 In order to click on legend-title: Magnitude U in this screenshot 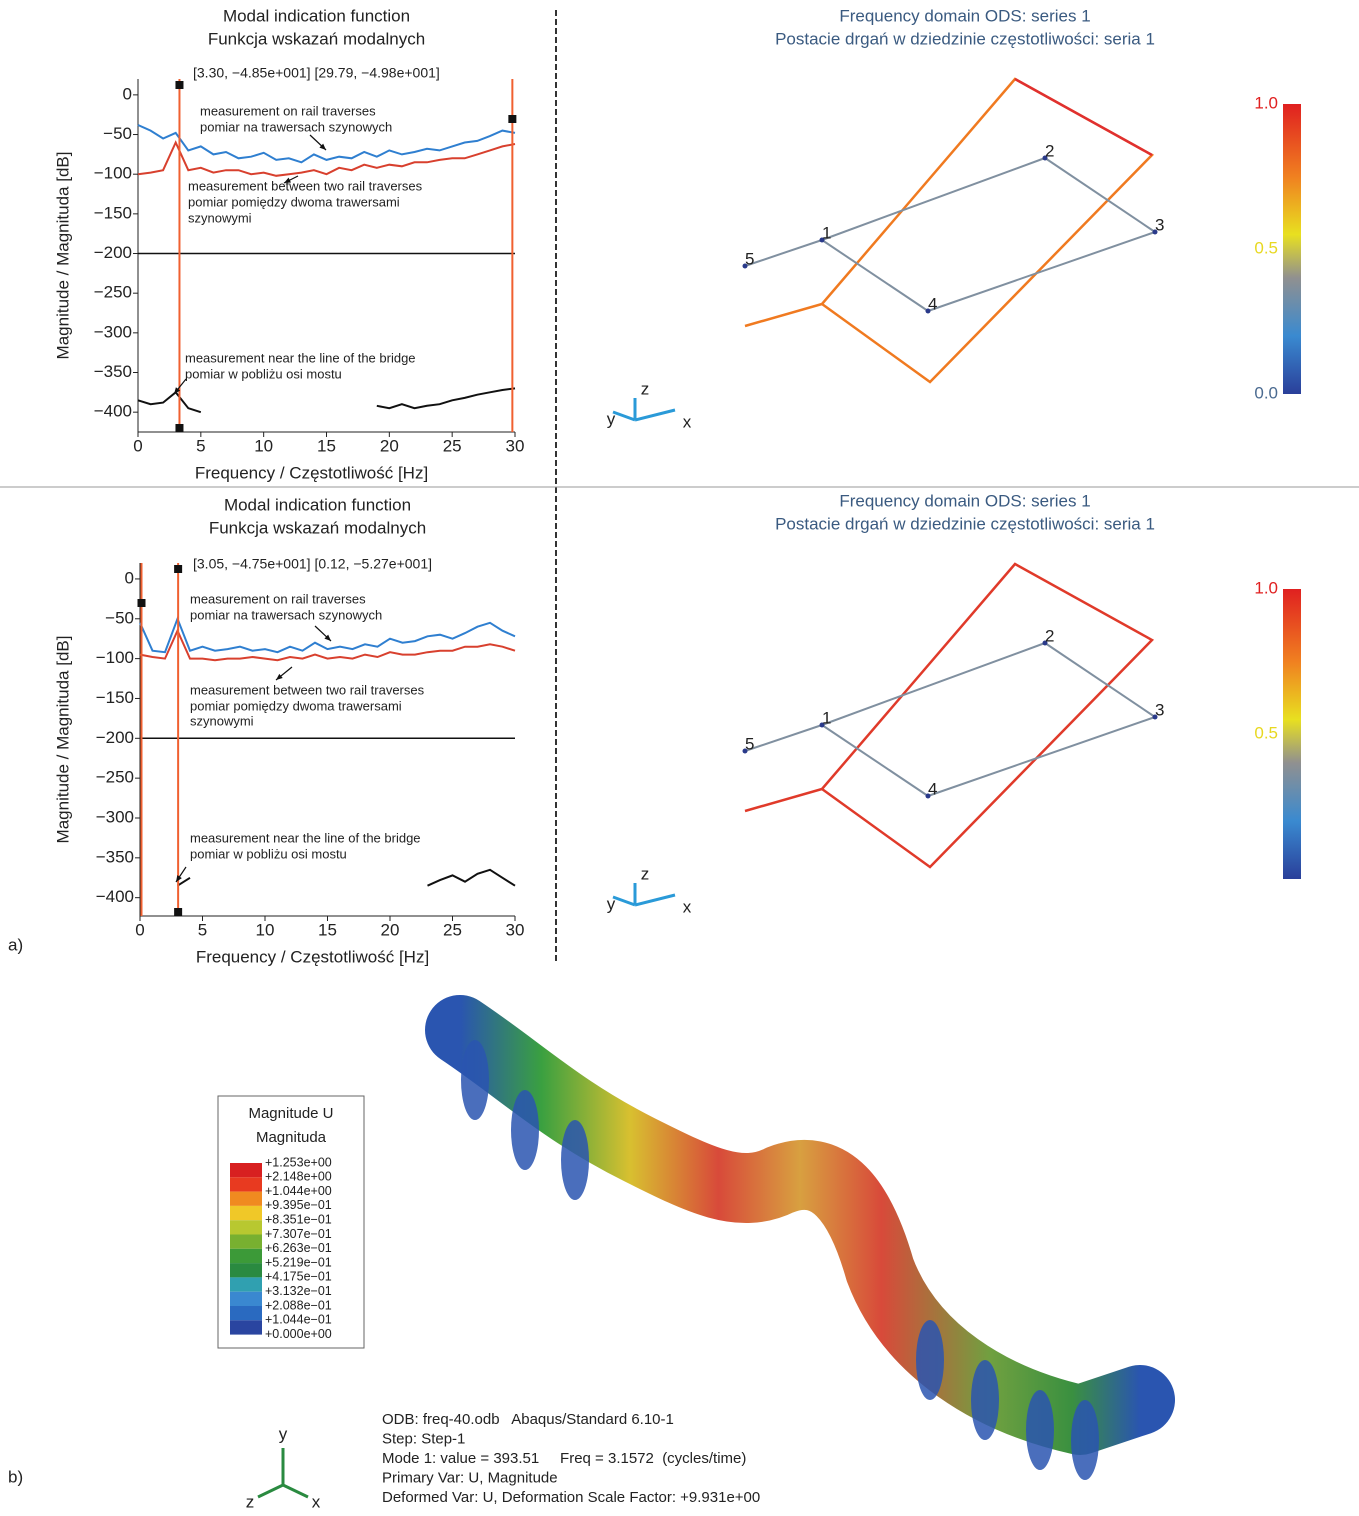, I will do `click(290, 1113)`.